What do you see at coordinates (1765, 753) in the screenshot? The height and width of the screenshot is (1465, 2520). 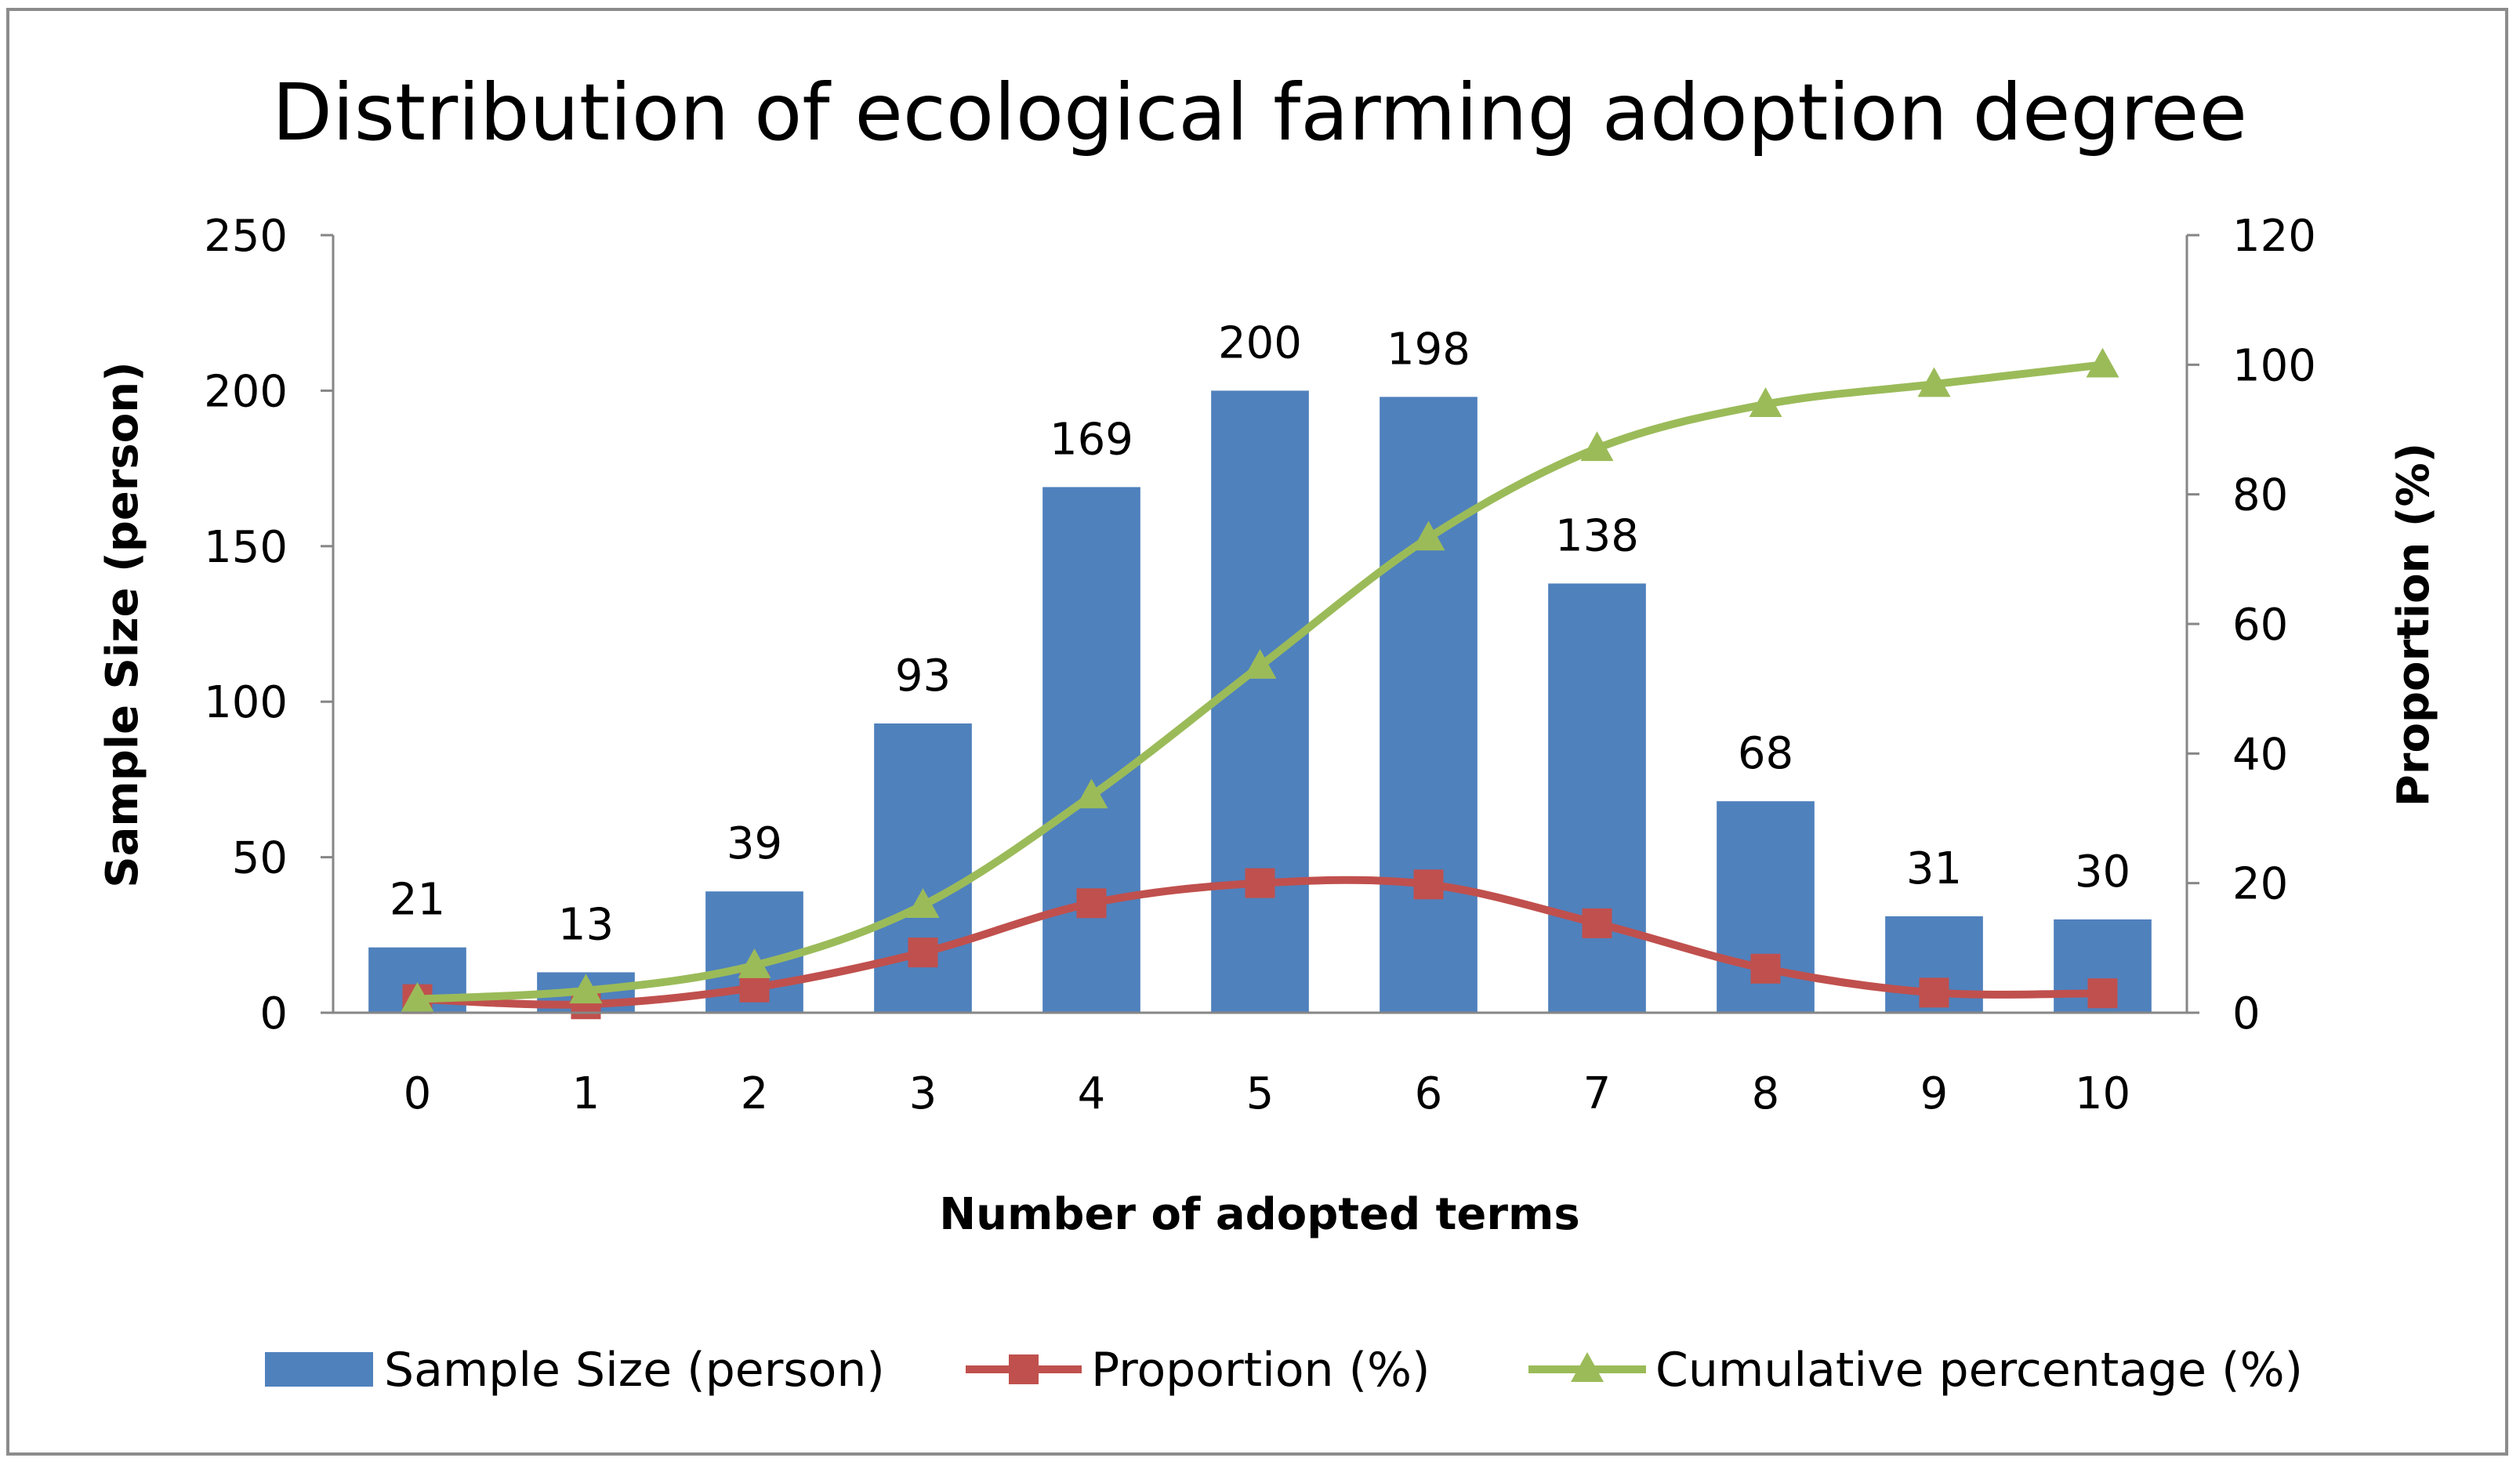 I see `bar-data-label: 68` at bounding box center [1765, 753].